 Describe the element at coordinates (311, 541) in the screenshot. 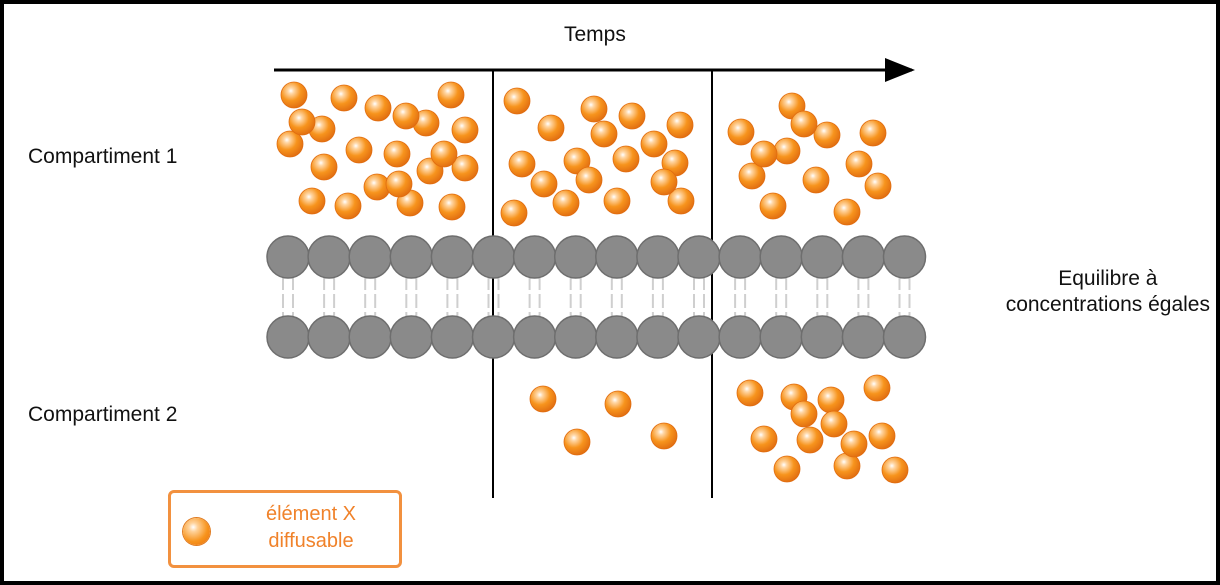

I see `legend-line-2: diffusable` at that location.